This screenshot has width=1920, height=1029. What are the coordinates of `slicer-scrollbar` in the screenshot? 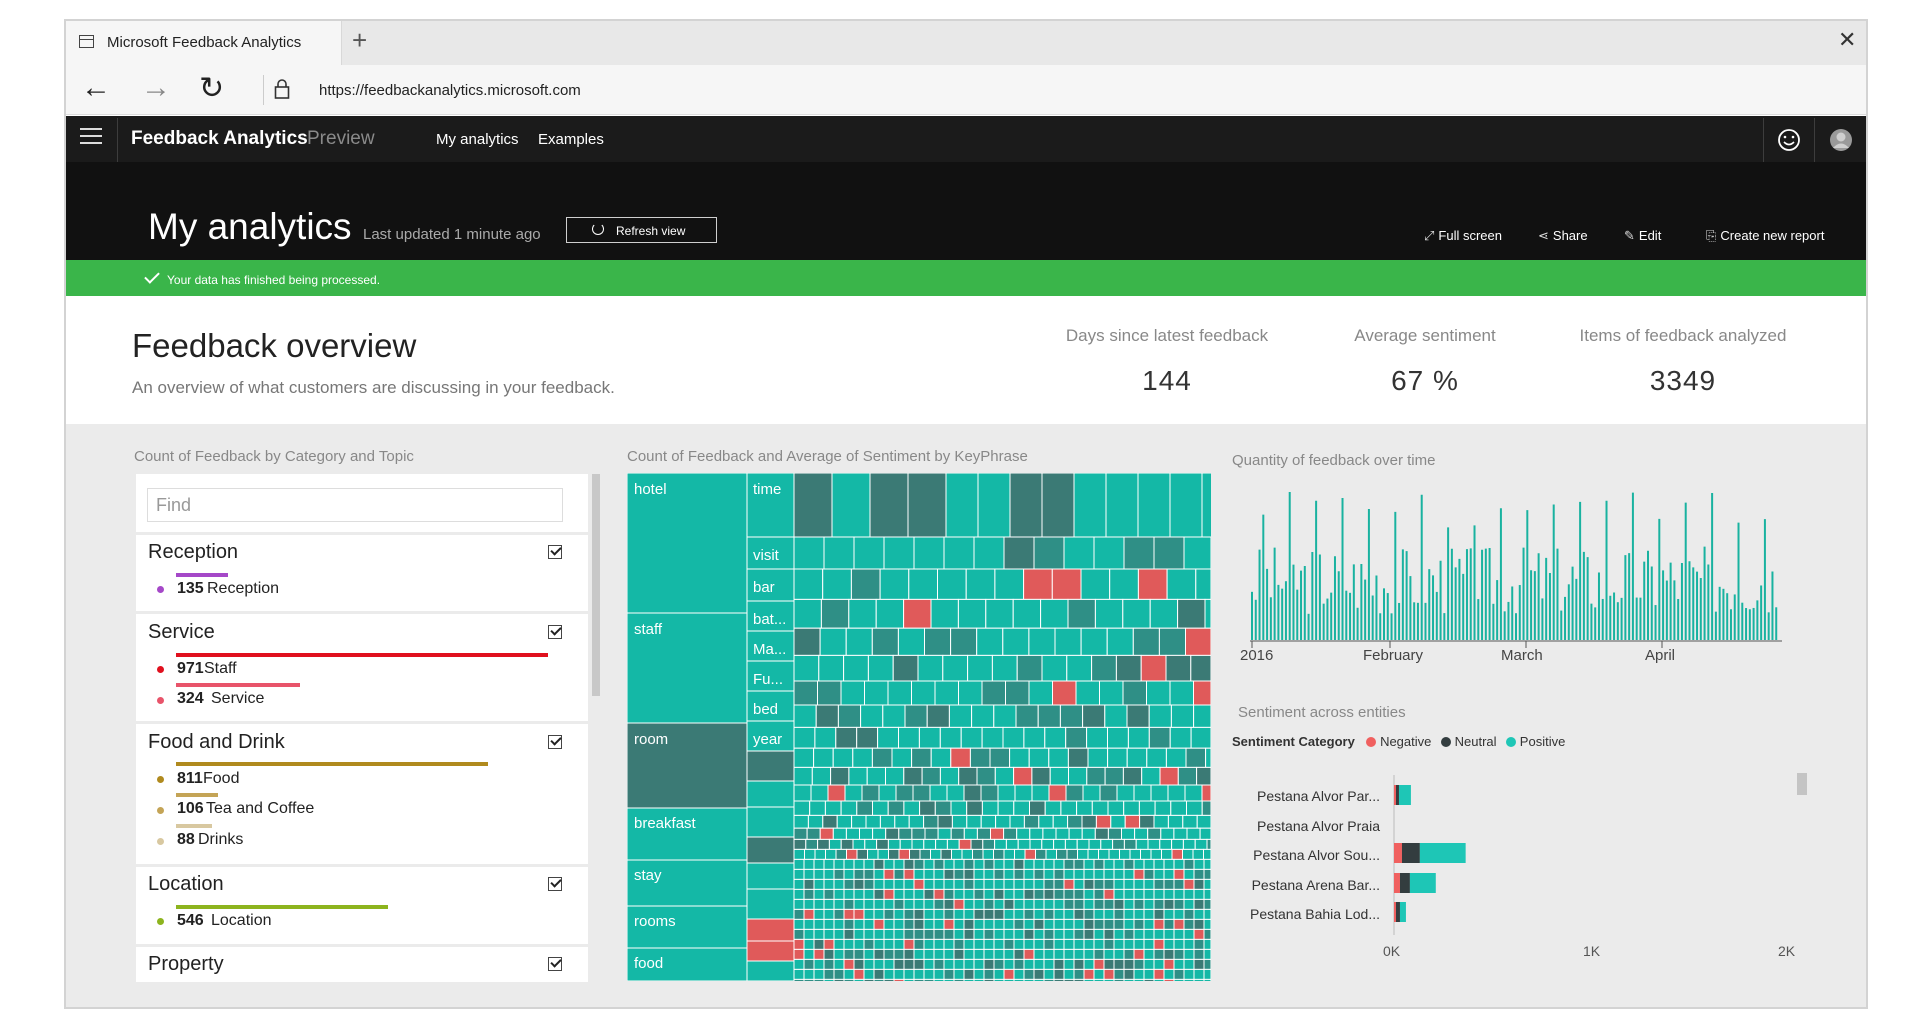 It's located at (596, 585).